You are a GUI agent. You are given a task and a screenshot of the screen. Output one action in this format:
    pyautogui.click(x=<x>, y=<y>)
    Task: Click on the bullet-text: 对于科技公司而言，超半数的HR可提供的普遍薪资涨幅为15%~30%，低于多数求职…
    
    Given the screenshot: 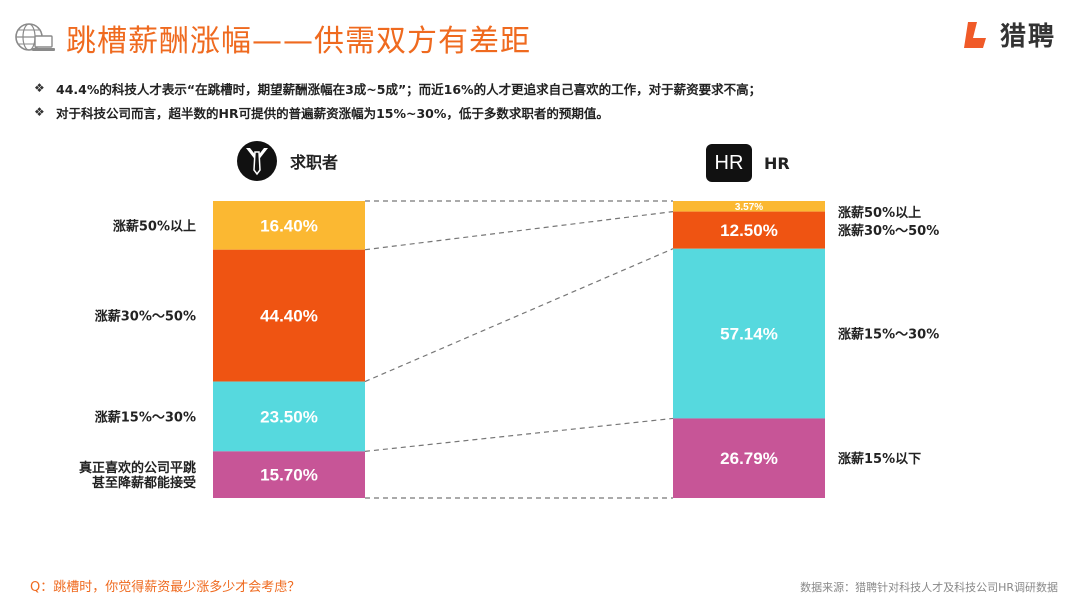 What is the action you would take?
    pyautogui.click(x=332, y=113)
    